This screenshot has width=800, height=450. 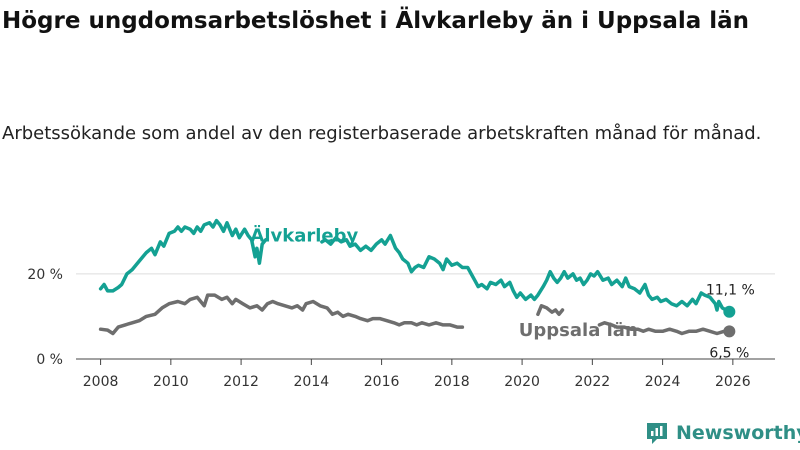 I want to click on x-tick-label: 2010, so click(x=171, y=382).